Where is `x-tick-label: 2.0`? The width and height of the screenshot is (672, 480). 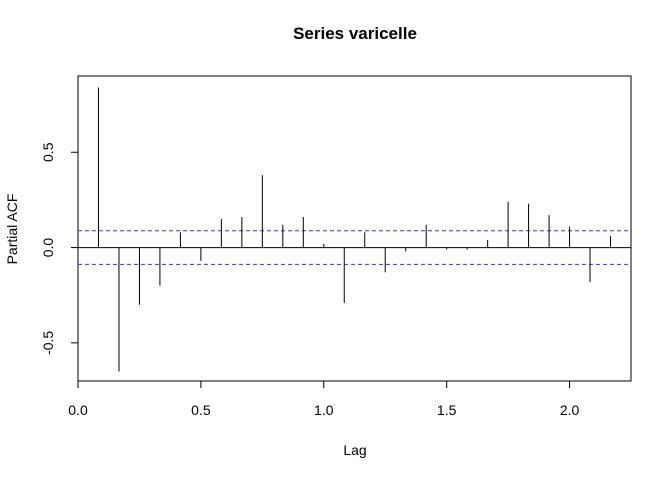
x-tick-label: 2.0 is located at coordinates (570, 410).